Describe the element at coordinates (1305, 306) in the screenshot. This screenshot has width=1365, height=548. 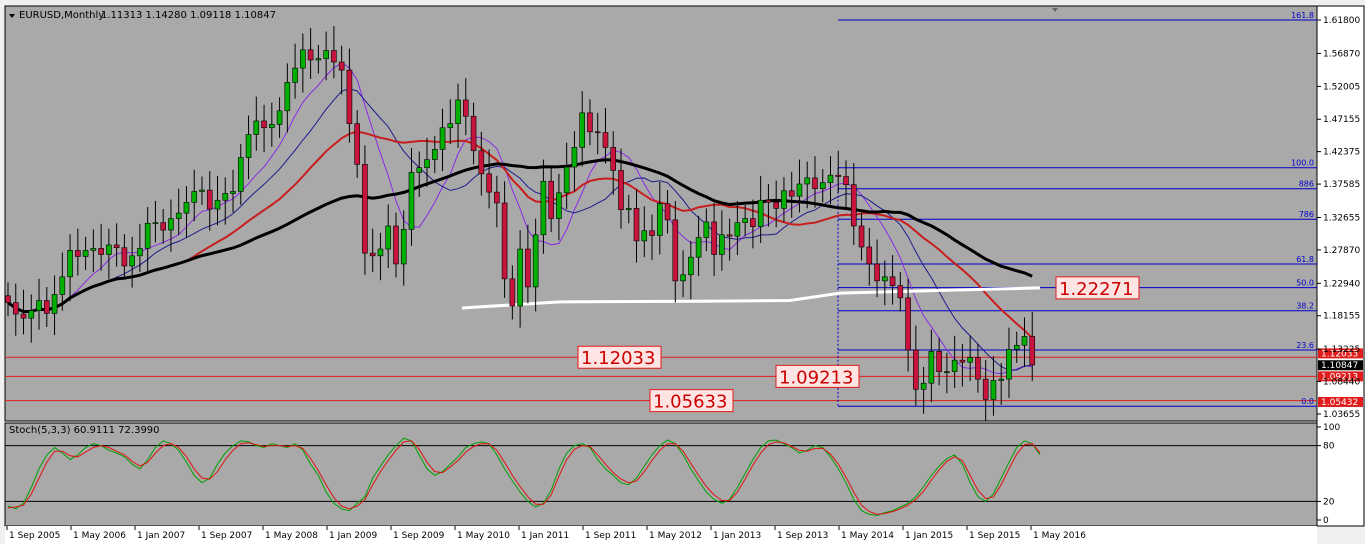
I see `fib-label: 38.2` at that location.